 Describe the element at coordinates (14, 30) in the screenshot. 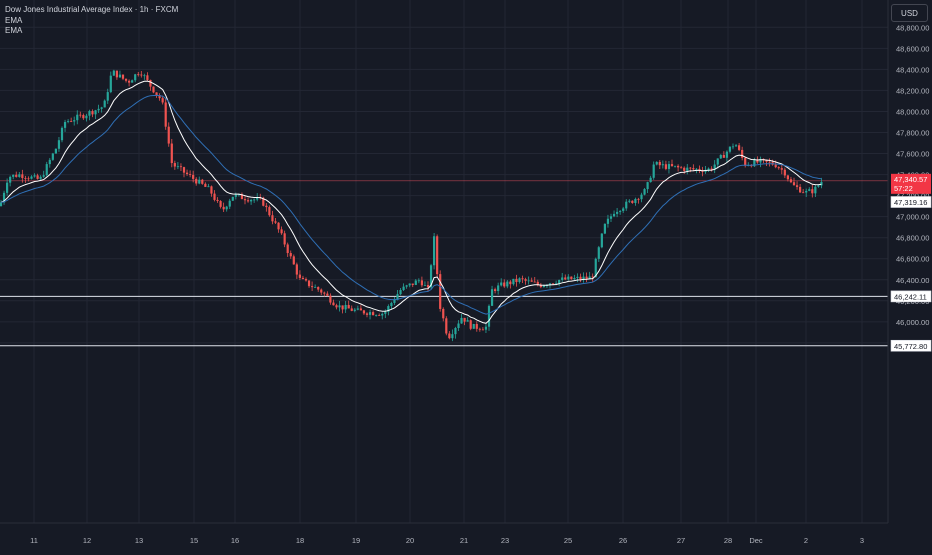

I see `legend-ema-slow: EMA` at that location.